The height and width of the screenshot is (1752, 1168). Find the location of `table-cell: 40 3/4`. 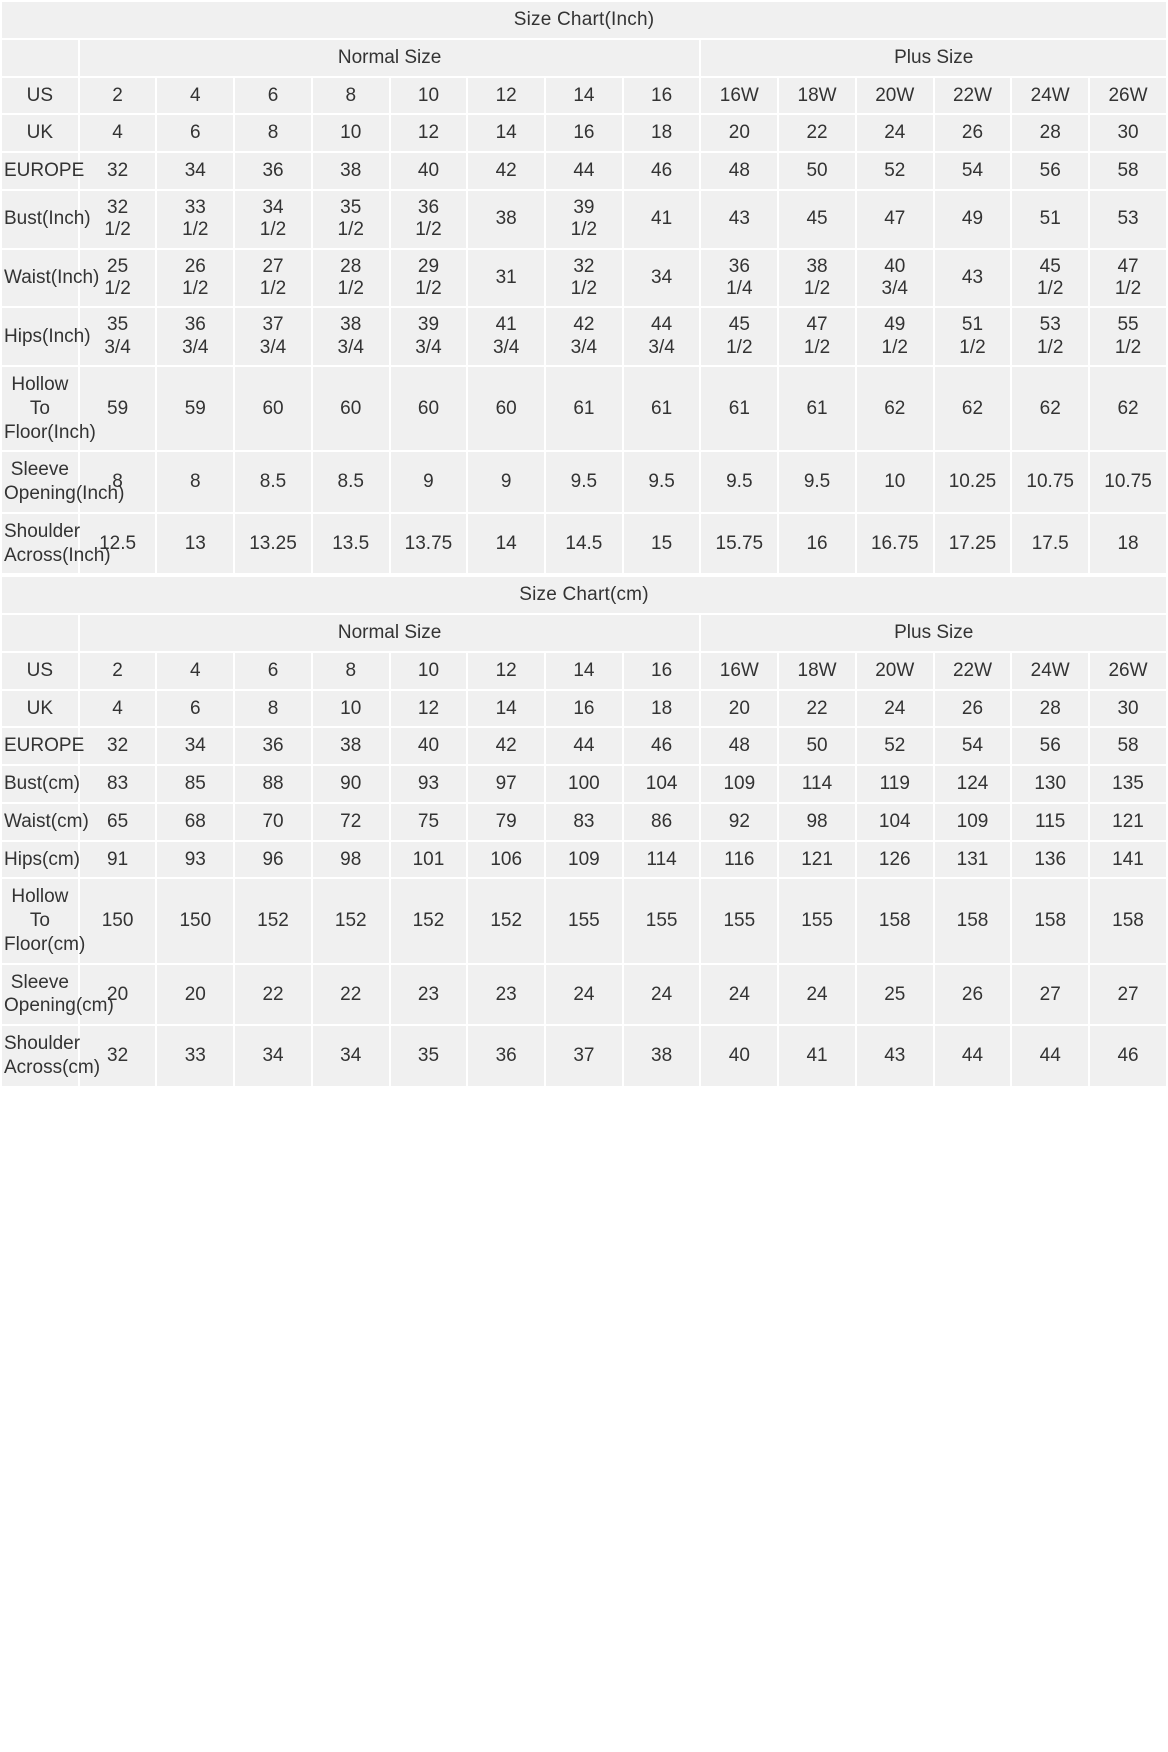

table-cell: 40 3/4 is located at coordinates (894, 278).